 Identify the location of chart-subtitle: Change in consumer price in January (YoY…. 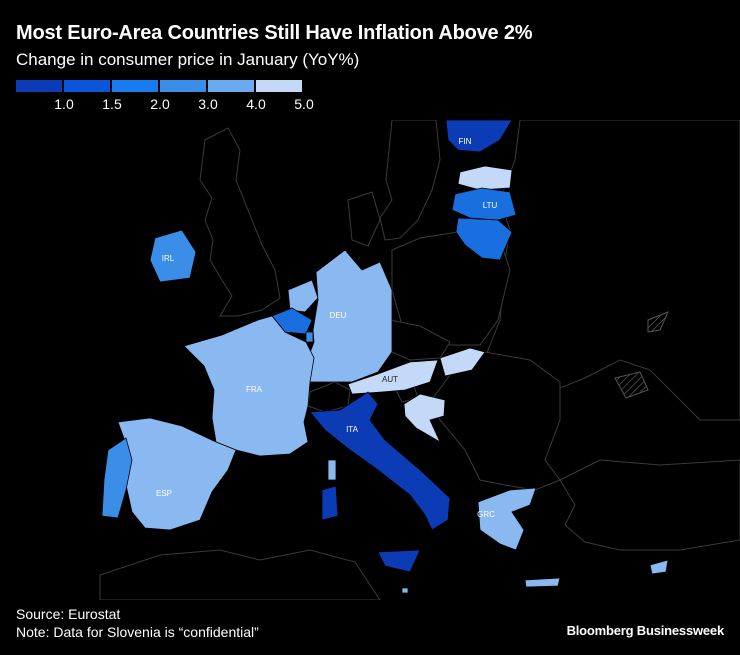
(188, 59).